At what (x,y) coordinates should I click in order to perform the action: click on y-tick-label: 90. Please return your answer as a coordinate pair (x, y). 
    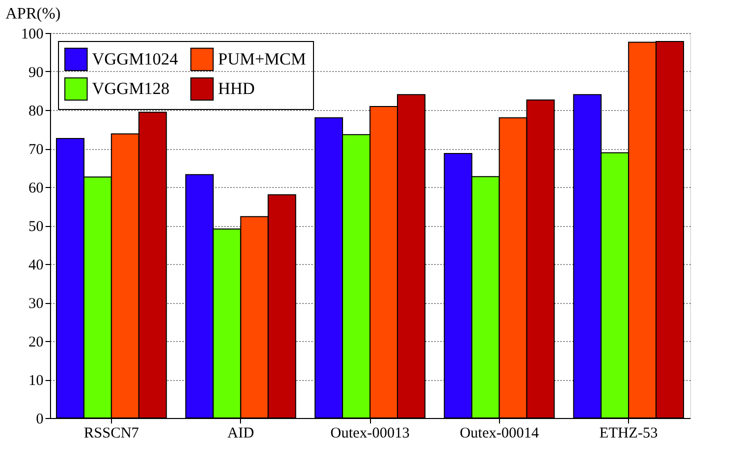
    Looking at the image, I should click on (36, 73).